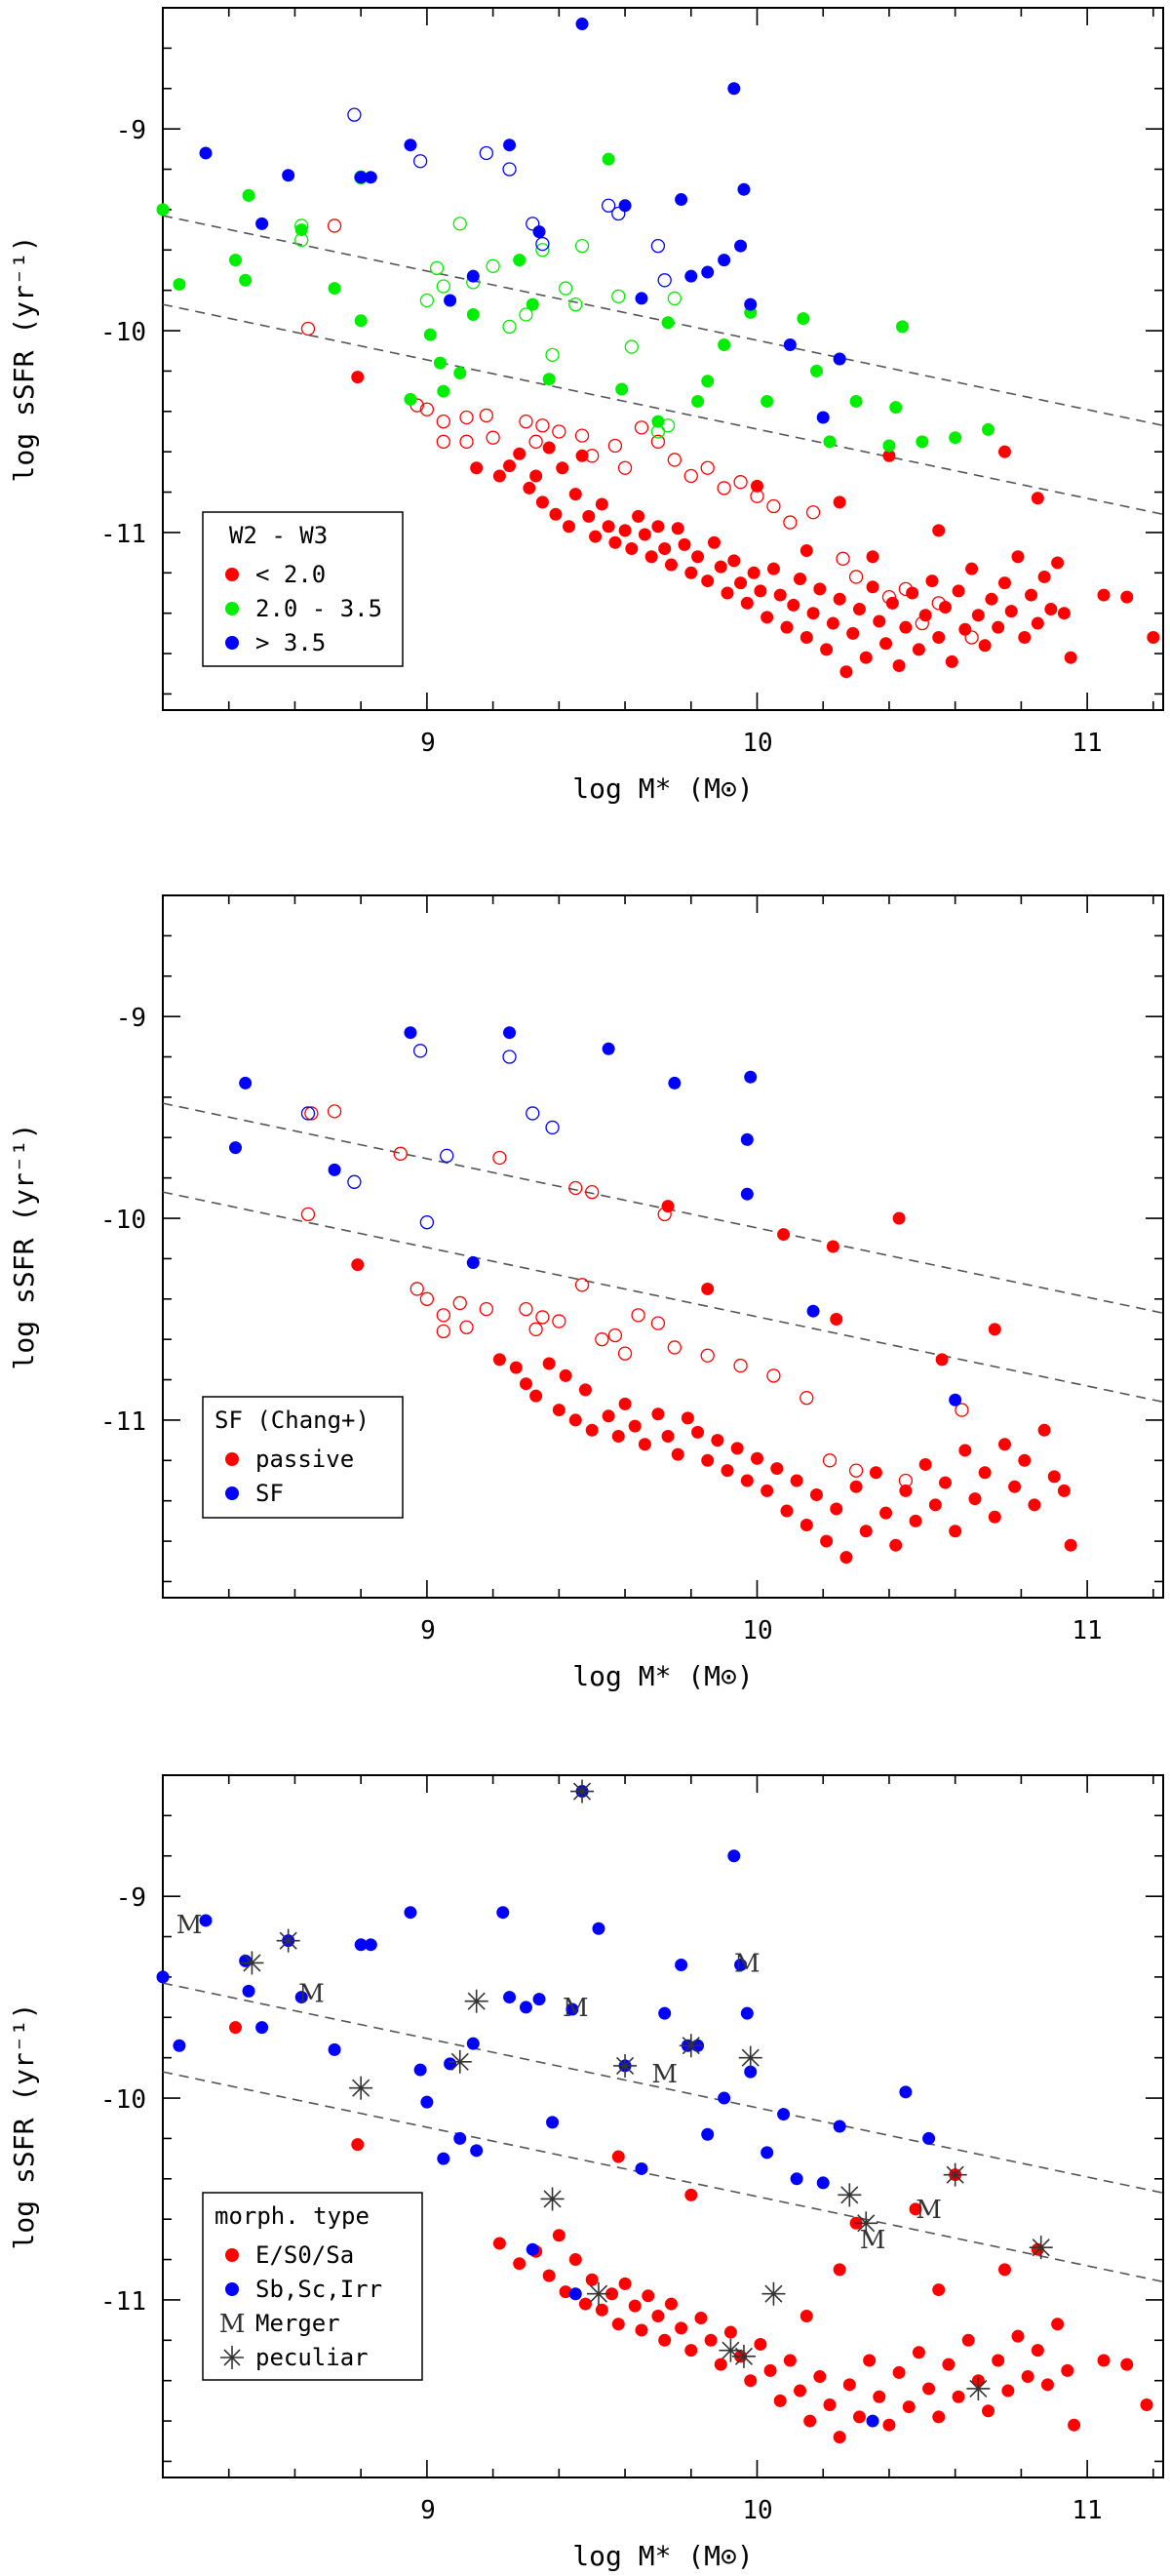  I want to click on legend-marker-green, so click(232, 608).